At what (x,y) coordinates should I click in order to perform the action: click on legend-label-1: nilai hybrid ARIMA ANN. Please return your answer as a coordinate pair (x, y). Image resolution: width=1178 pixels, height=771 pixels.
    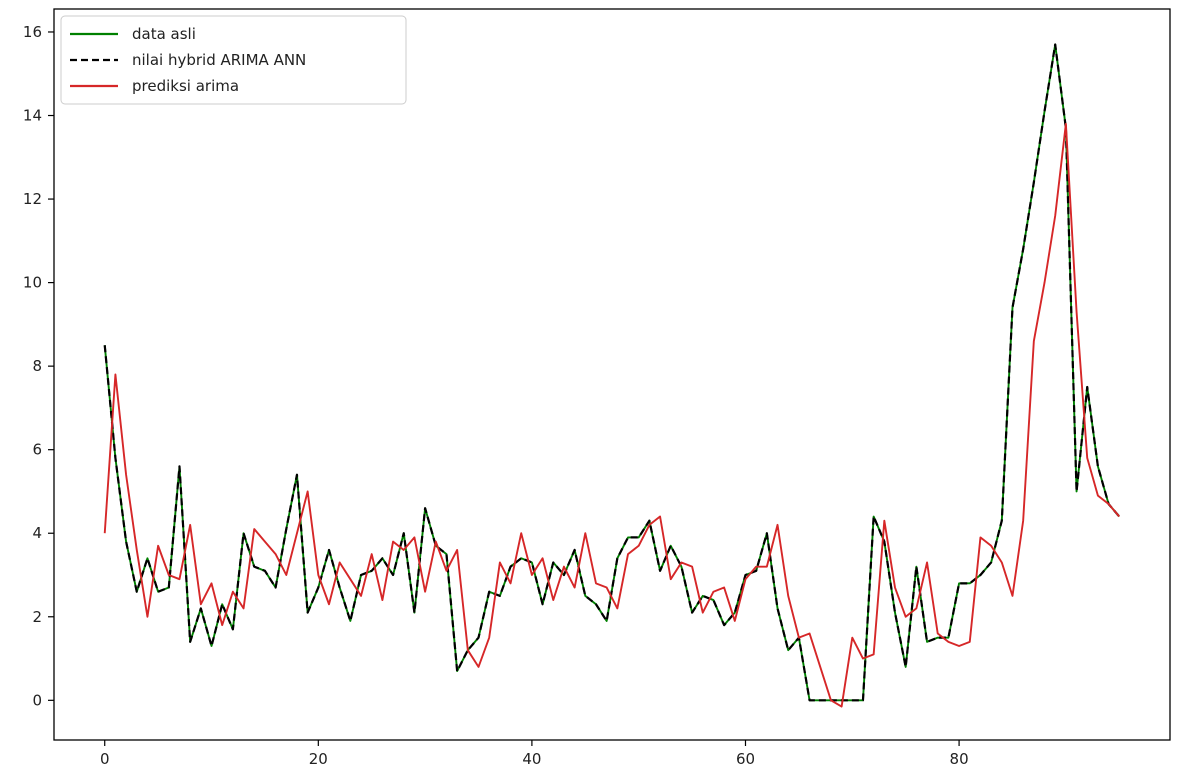
    Looking at the image, I should click on (219, 60).